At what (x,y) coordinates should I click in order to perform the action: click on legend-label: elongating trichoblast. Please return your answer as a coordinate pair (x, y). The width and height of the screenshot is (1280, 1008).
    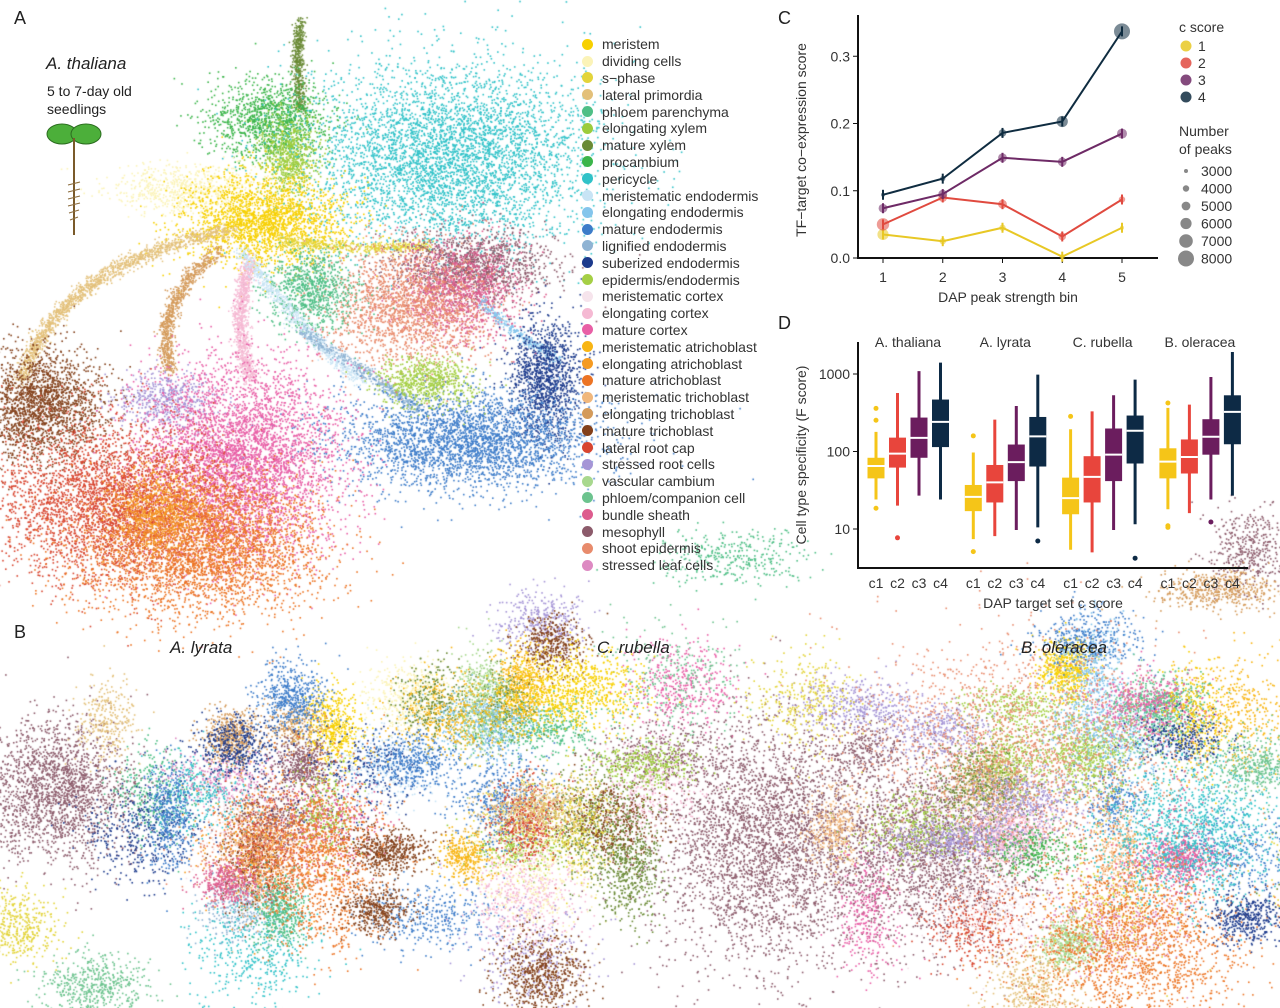
    Looking at the image, I should click on (668, 413).